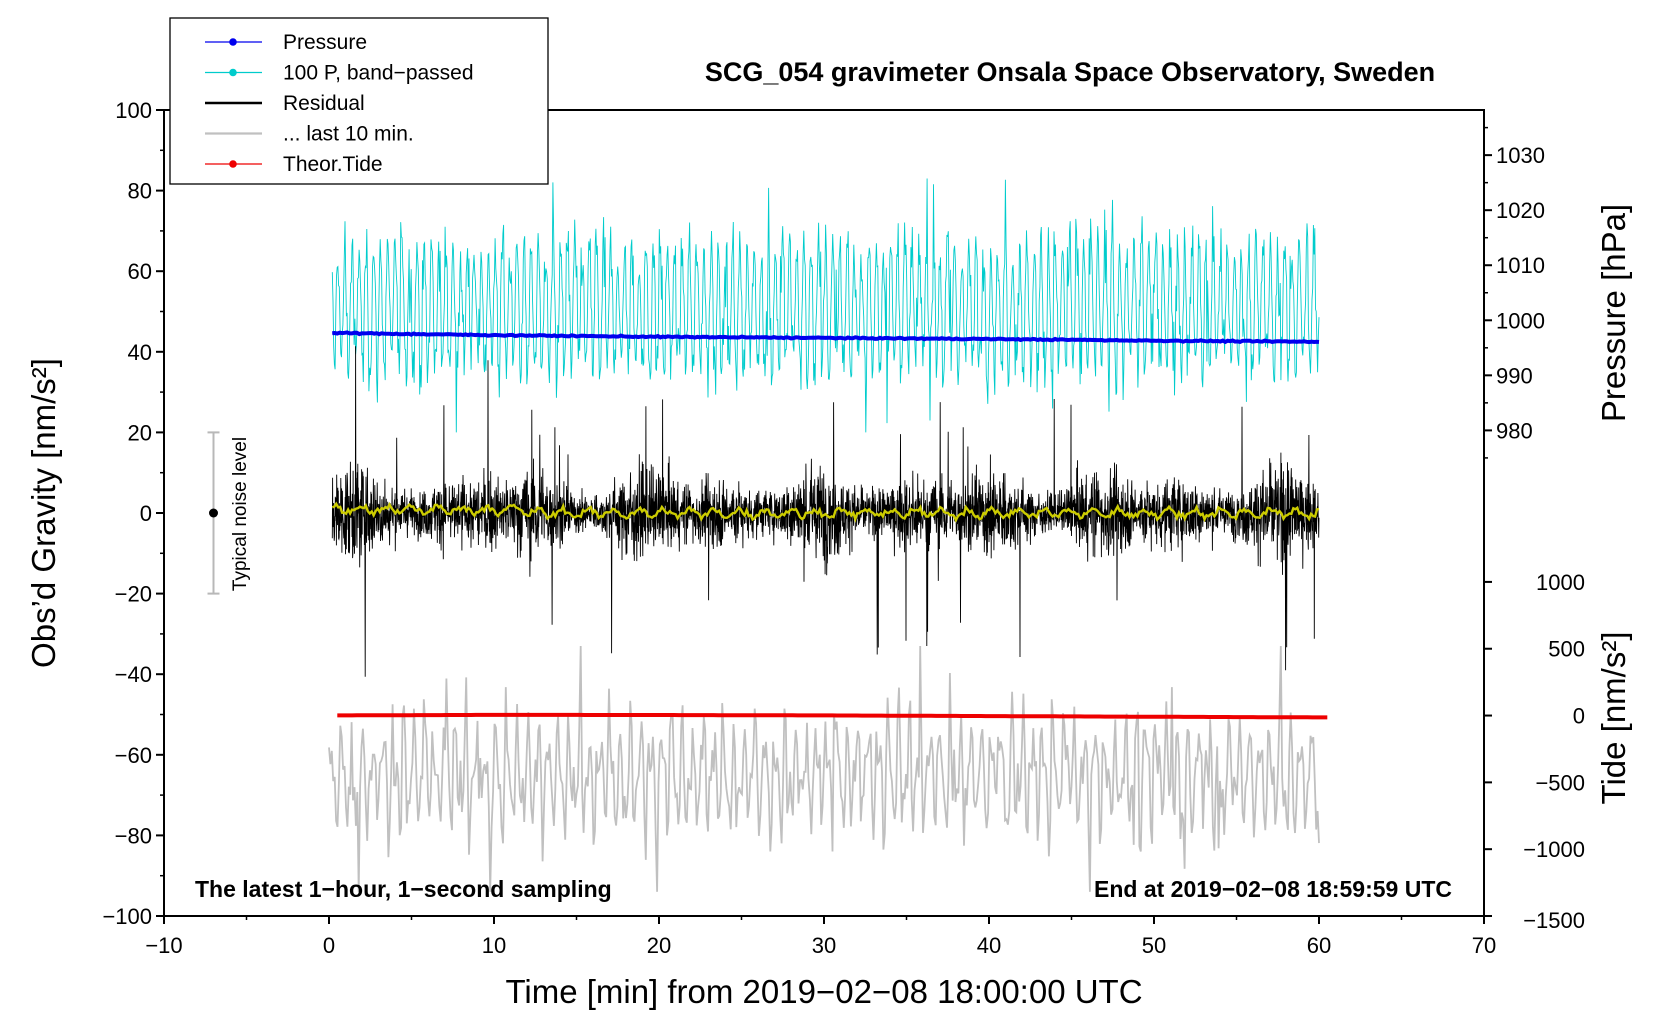 This screenshot has width=1660, height=1020. Describe the element at coordinates (348, 134) in the screenshot. I see `legend-label: ... last 10 min.` at that location.